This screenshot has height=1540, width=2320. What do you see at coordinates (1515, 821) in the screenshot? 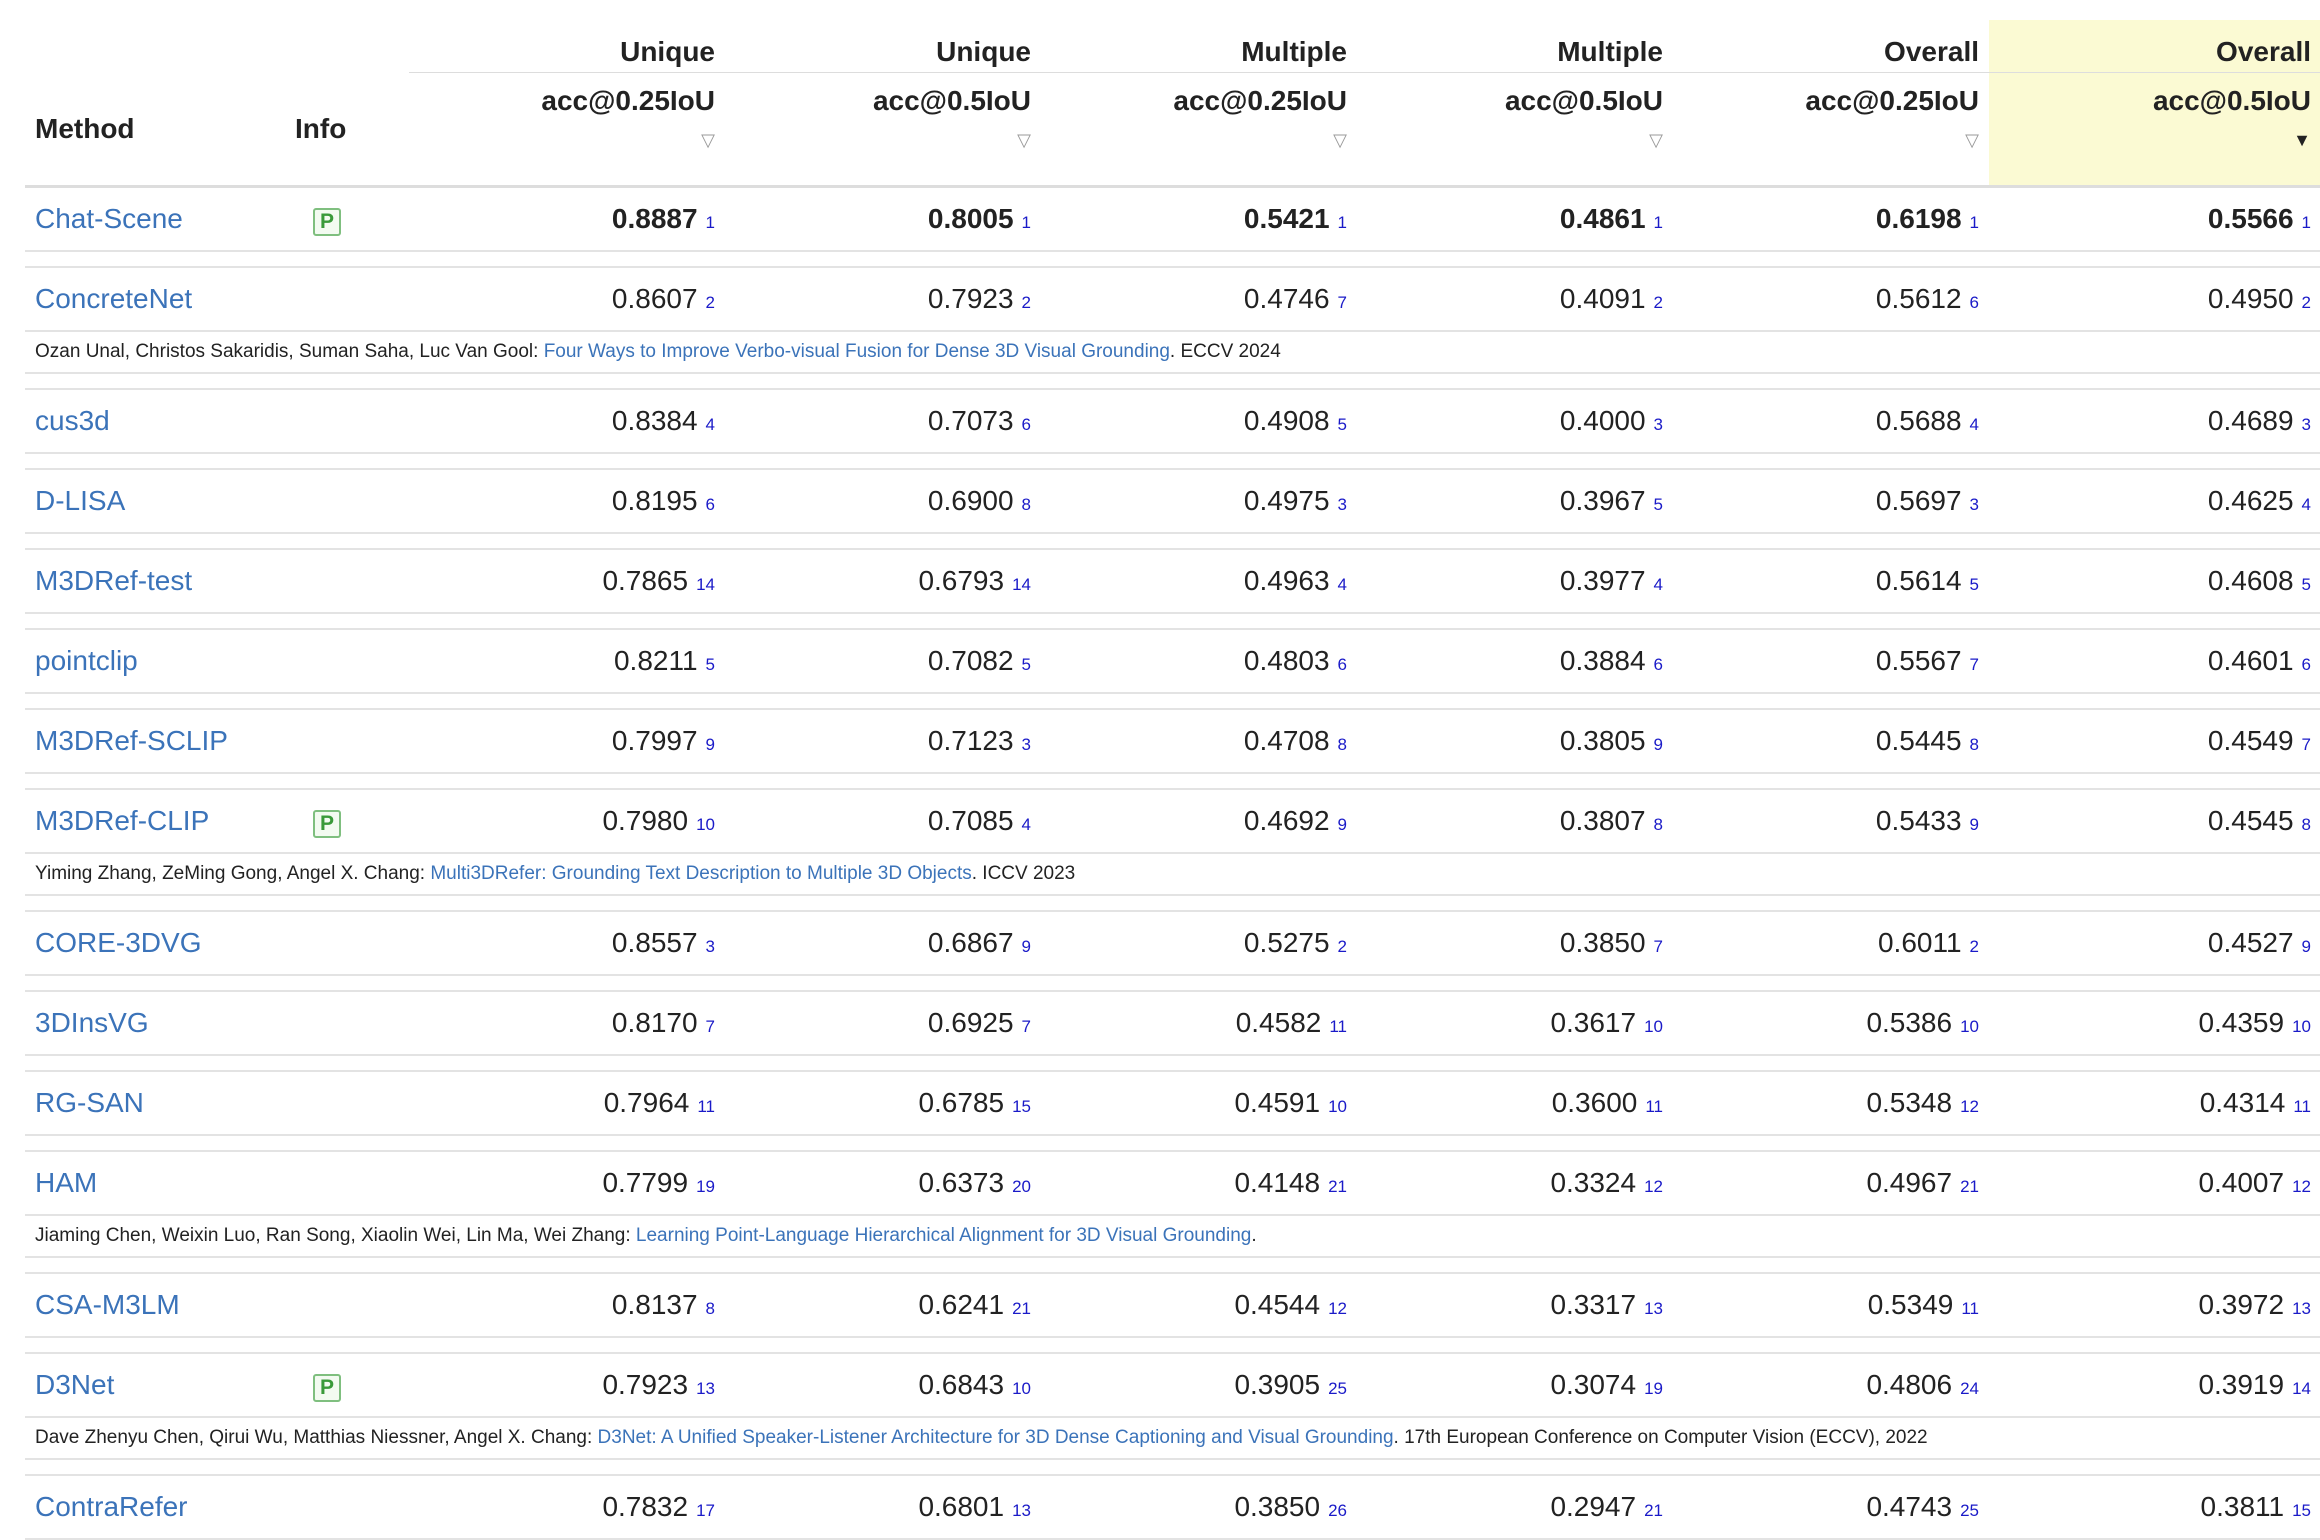
I see `score-cell: 0.3807 8` at bounding box center [1515, 821].